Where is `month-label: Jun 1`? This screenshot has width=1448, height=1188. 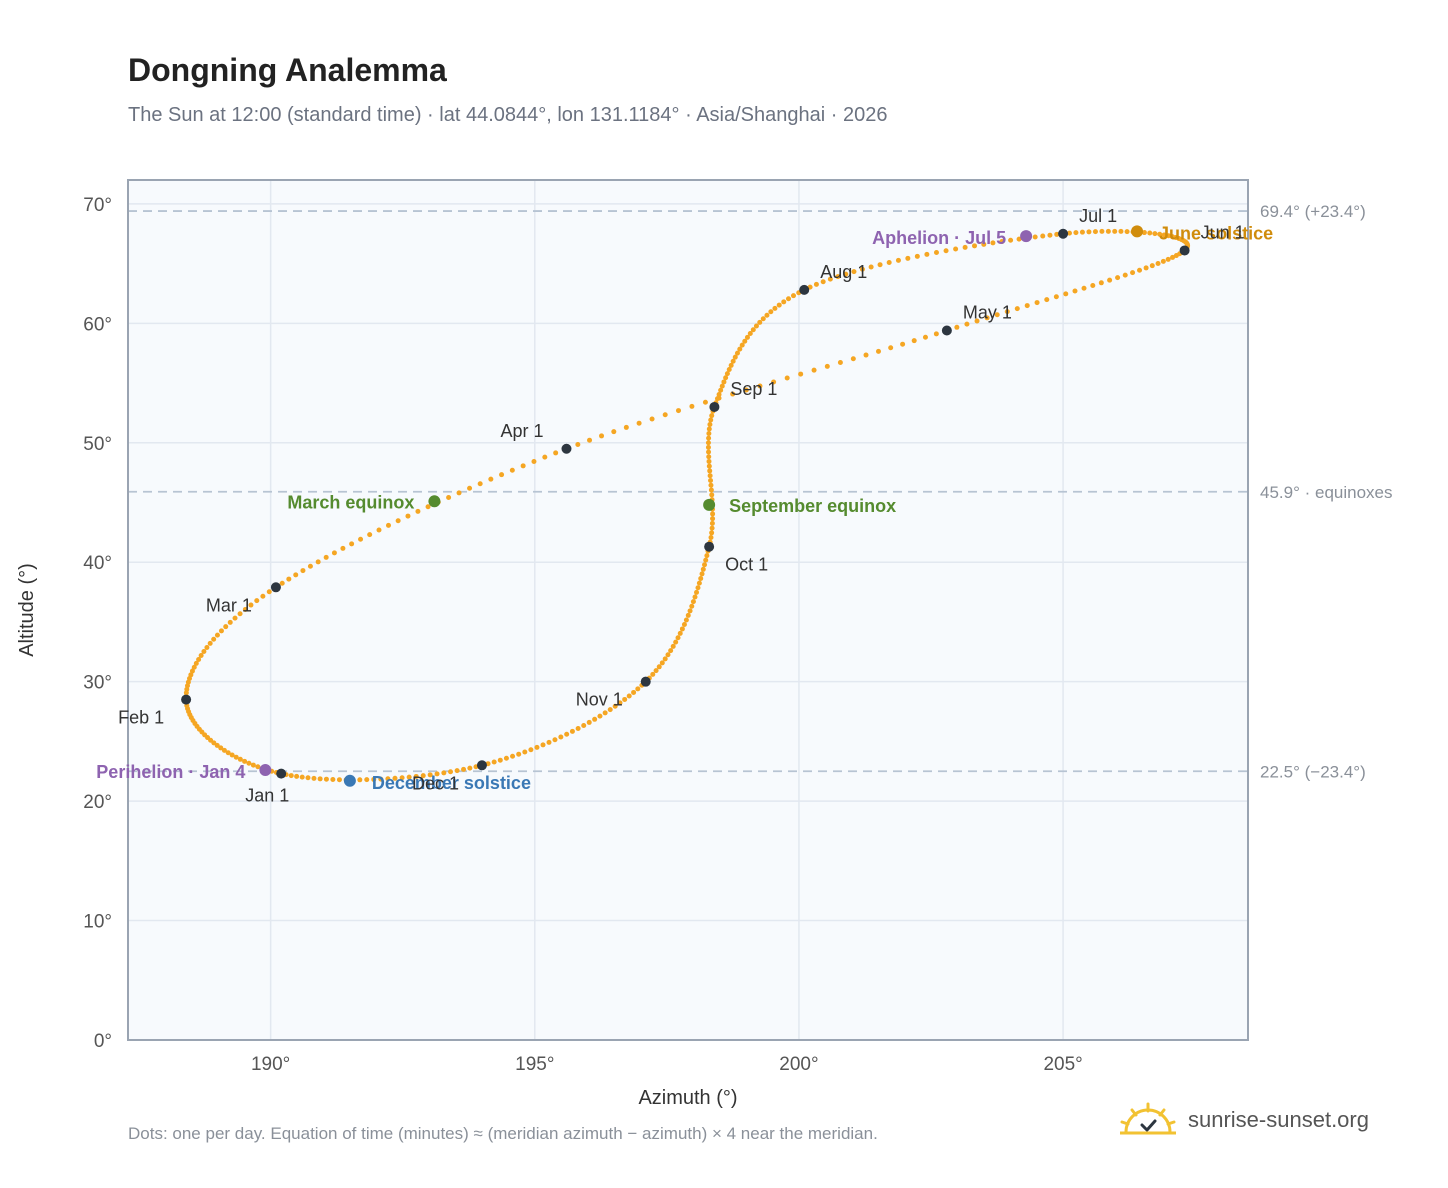 month-label: Jun 1 is located at coordinates (1223, 232).